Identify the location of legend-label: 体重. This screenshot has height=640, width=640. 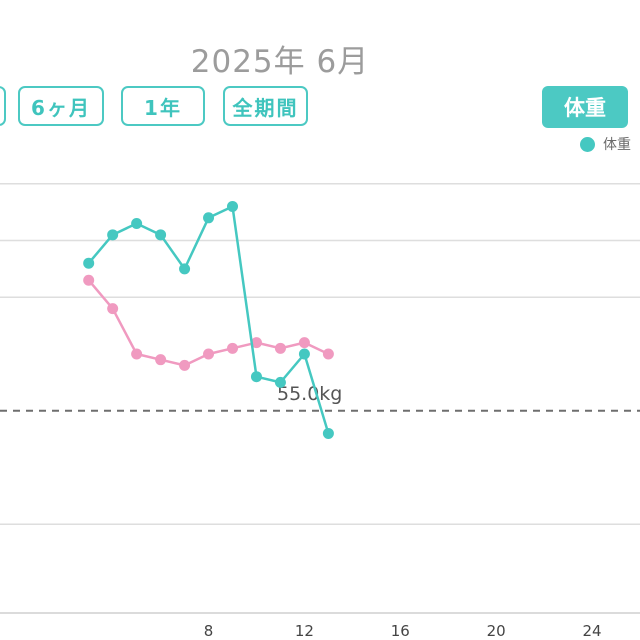
(617, 145).